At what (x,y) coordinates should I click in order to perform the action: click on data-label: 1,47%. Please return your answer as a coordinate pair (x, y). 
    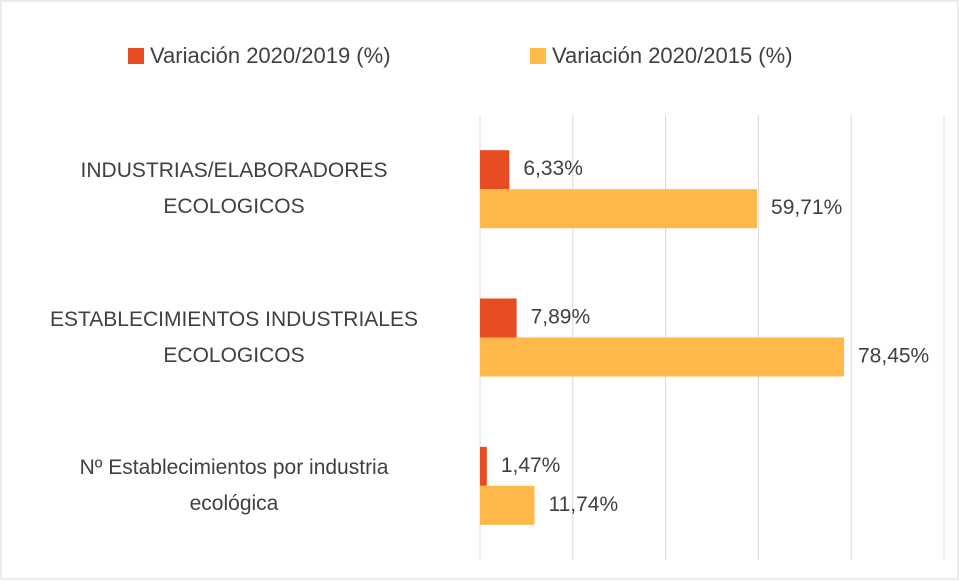
    Looking at the image, I should click on (531, 465).